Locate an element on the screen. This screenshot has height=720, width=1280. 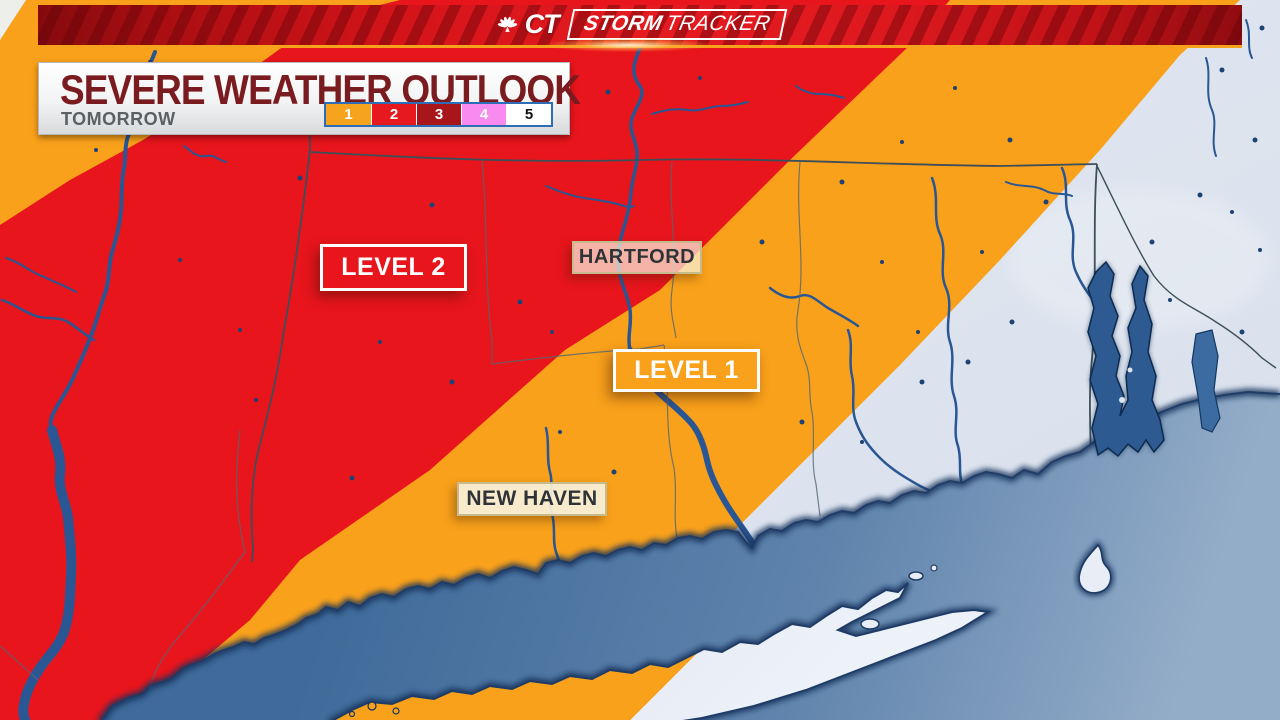
legend-level-5: 5 is located at coordinates (528, 114).